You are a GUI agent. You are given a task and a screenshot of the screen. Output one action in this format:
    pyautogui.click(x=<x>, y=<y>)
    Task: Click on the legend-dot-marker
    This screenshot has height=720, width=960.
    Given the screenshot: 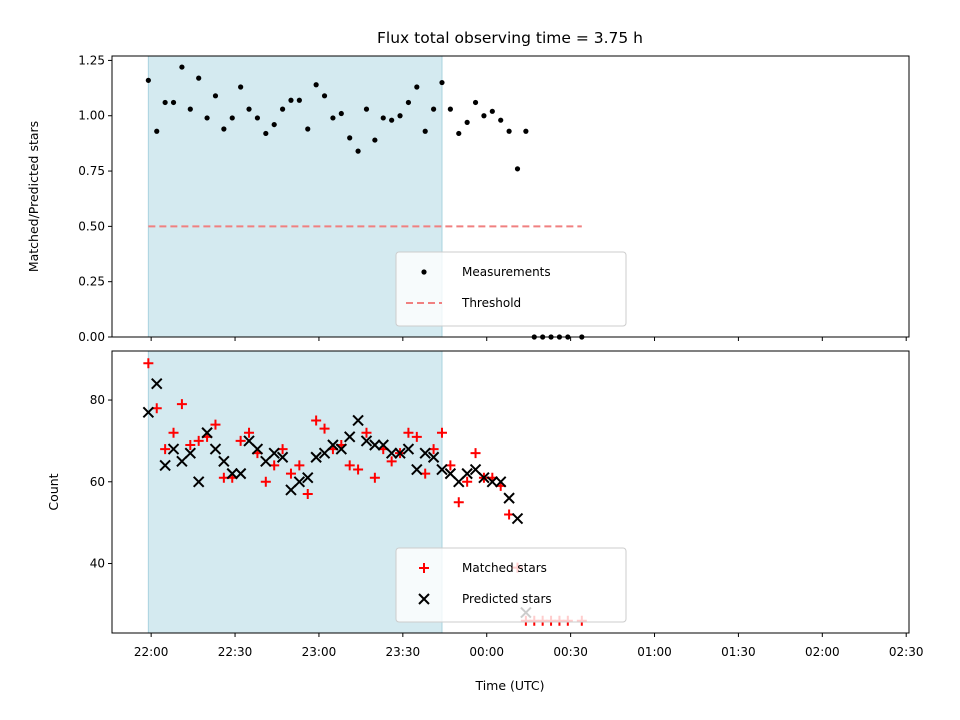 What is the action you would take?
    pyautogui.click(x=424, y=272)
    